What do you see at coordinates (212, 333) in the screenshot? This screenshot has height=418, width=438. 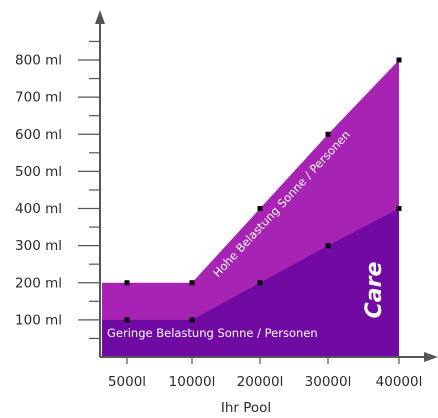 I see `series-label-low: Geringe Belastung Sonne / Personen` at bounding box center [212, 333].